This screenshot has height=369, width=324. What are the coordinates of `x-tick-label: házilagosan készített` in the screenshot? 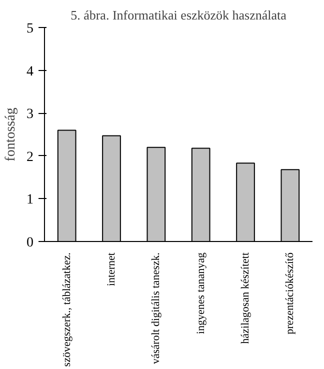 It's located at (246, 298).